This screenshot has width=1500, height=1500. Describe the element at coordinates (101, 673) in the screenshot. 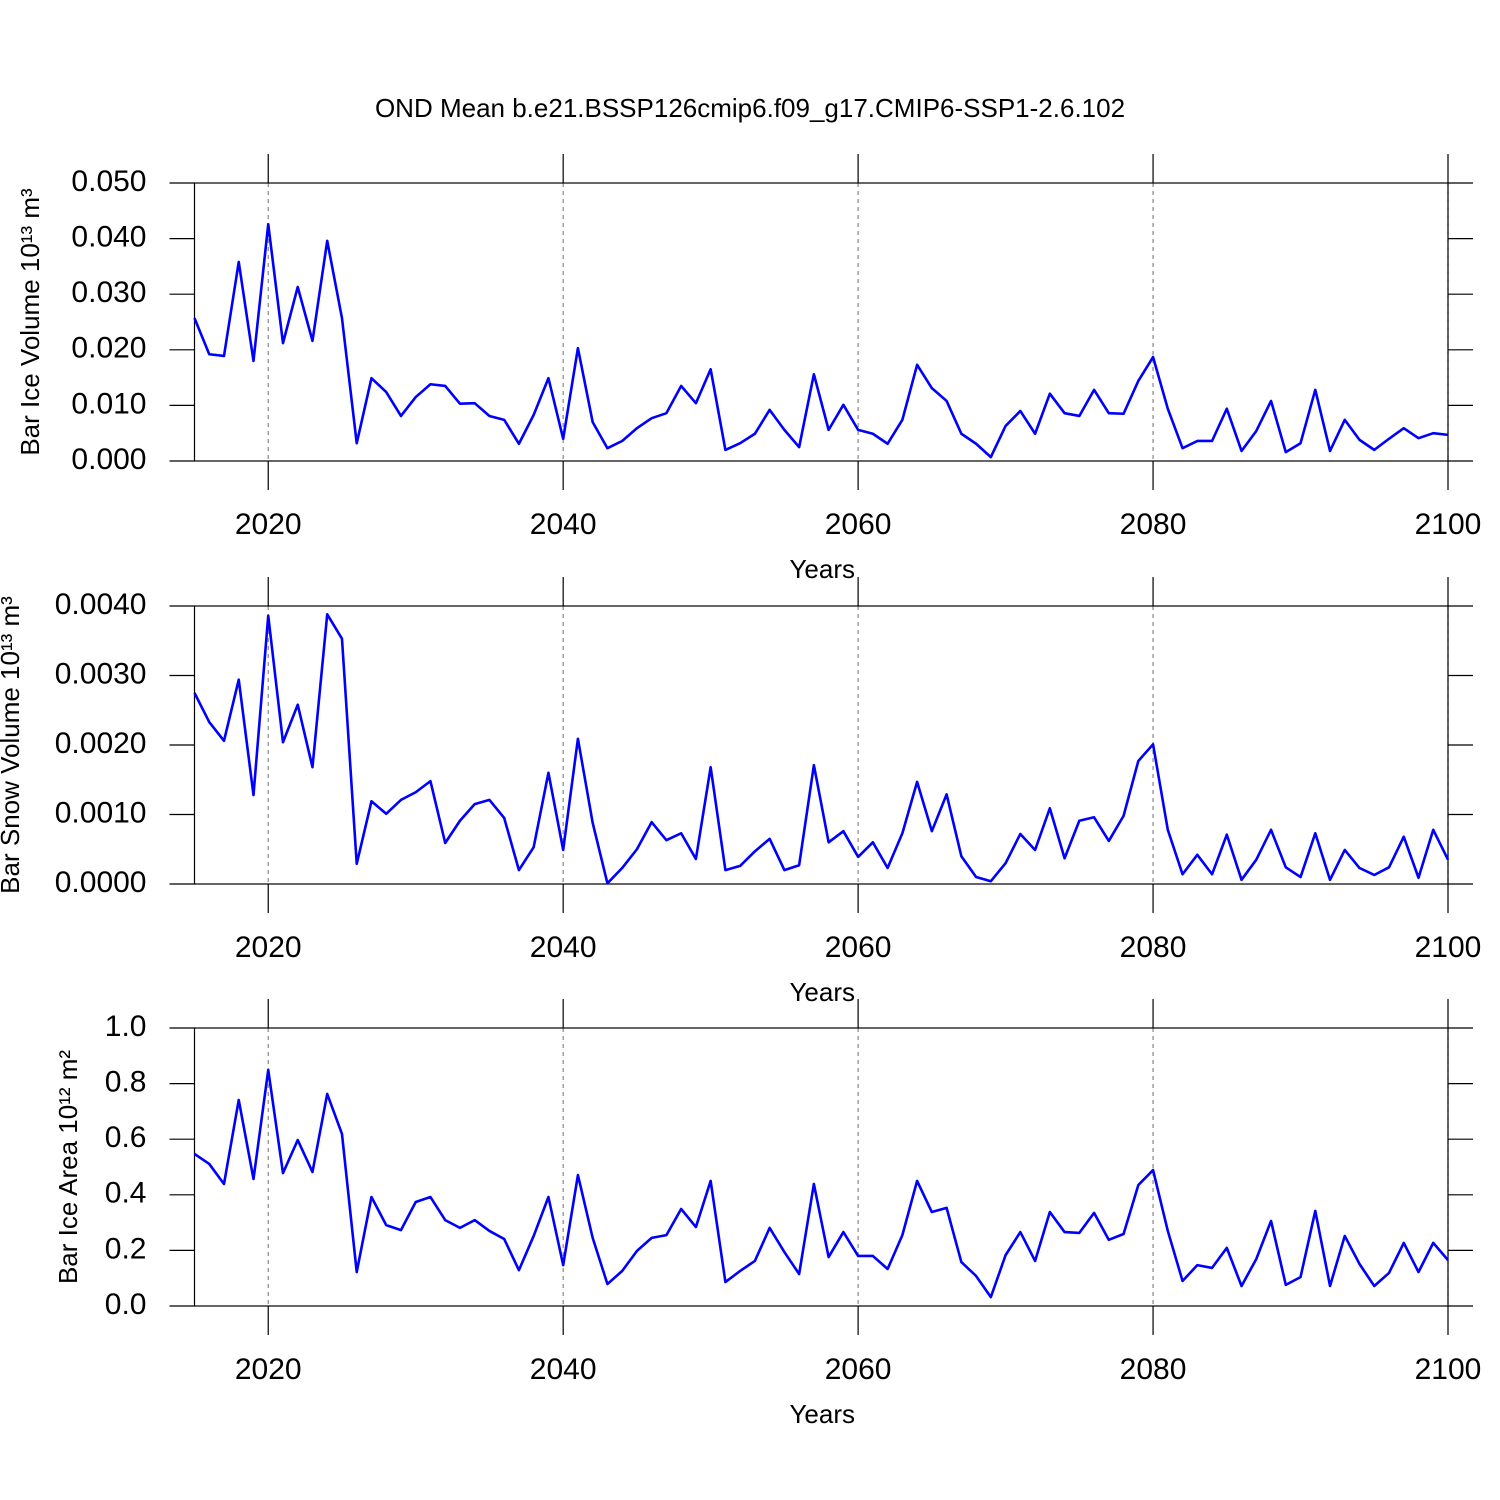

I see `y-tick-label: 0.0030` at that location.